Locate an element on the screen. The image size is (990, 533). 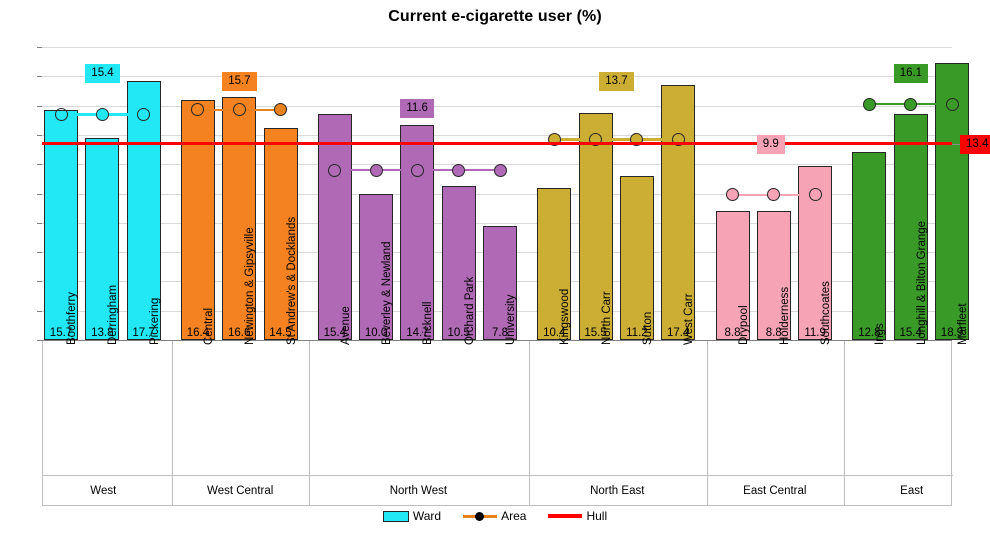
area-value-callout: 15.7 is located at coordinates (239, 81).